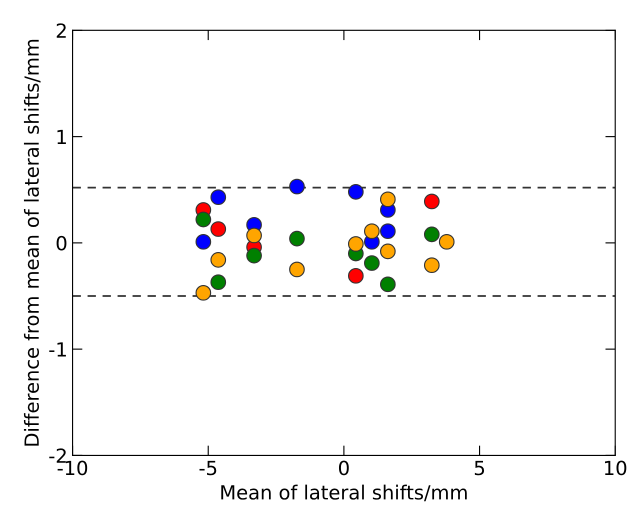 Image resolution: width=631 pixels, height=506 pixels. I want to click on x-tick-label: 5, so click(479, 468).